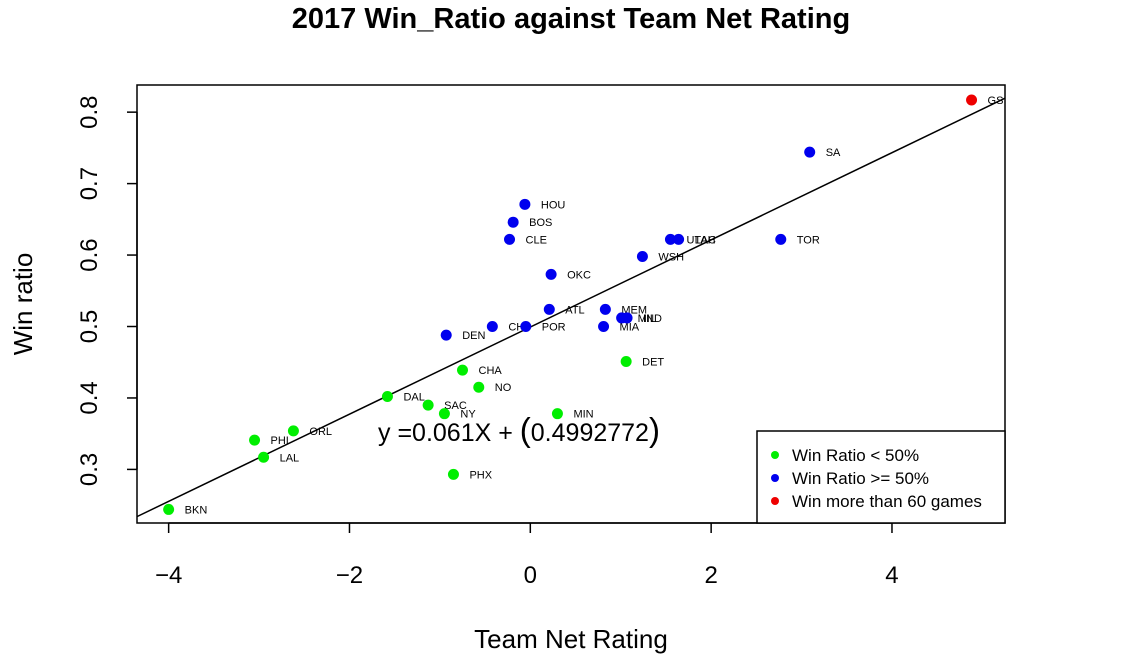  What do you see at coordinates (446, 335) in the screenshot?
I see `data-point-den` at bounding box center [446, 335].